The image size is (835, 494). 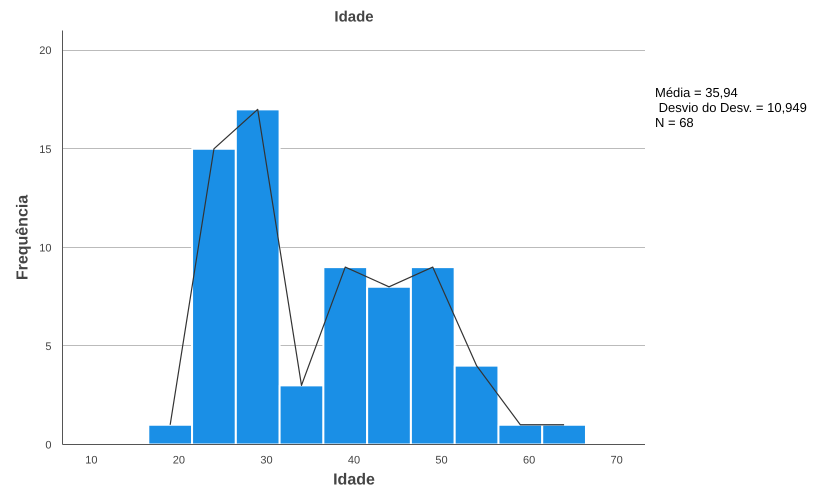 What do you see at coordinates (48, 446) in the screenshot?
I see `y-tick-label: 0` at bounding box center [48, 446].